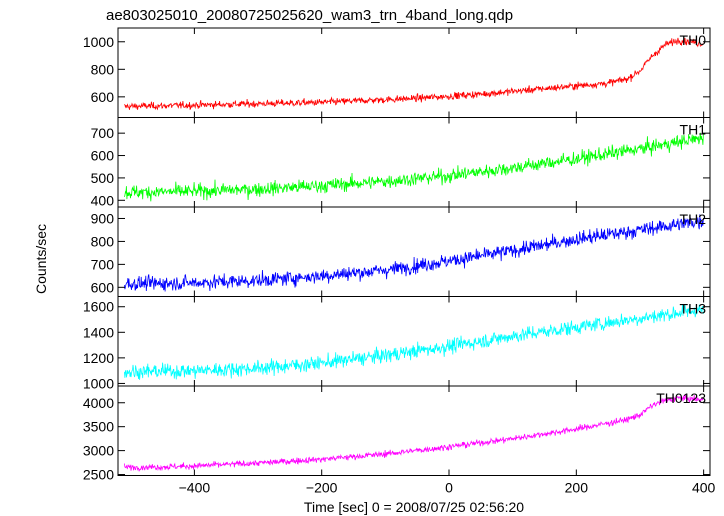 The height and width of the screenshot is (516, 724). What do you see at coordinates (693, 309) in the screenshot?
I see `series-label-th3: TH3` at bounding box center [693, 309].